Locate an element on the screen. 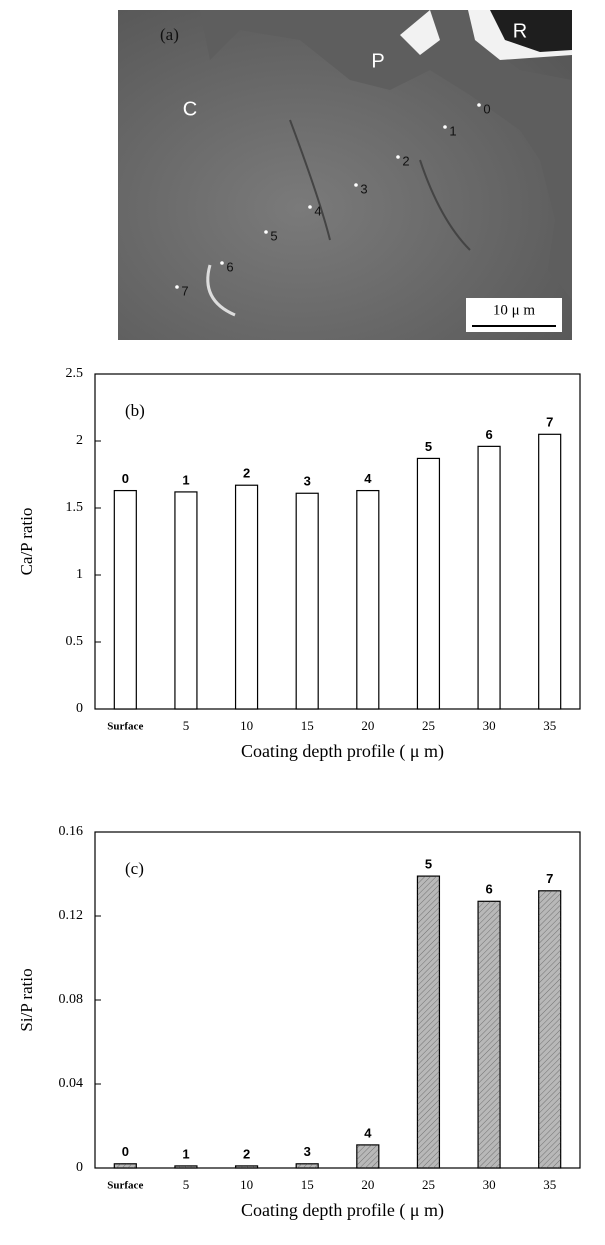 The height and width of the screenshot is (1245, 605). panel-label: (c) is located at coordinates (134, 868).